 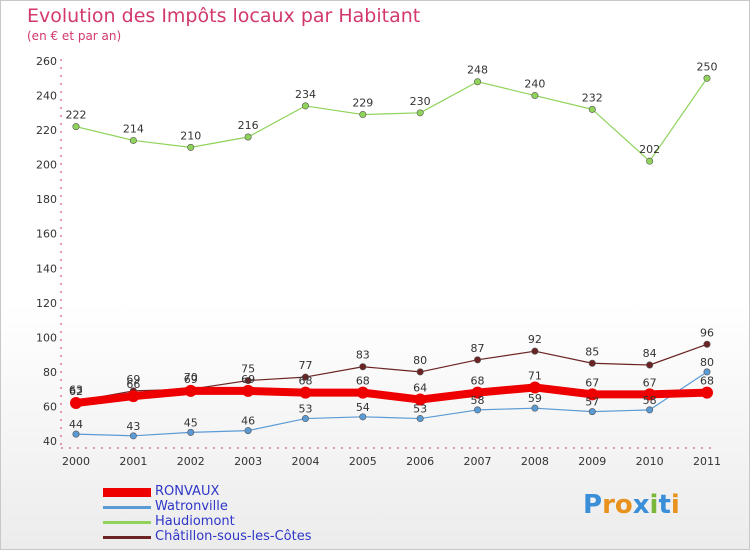 What do you see at coordinates (46, 165) in the screenshot?
I see `y-tick-label: 200` at bounding box center [46, 165].